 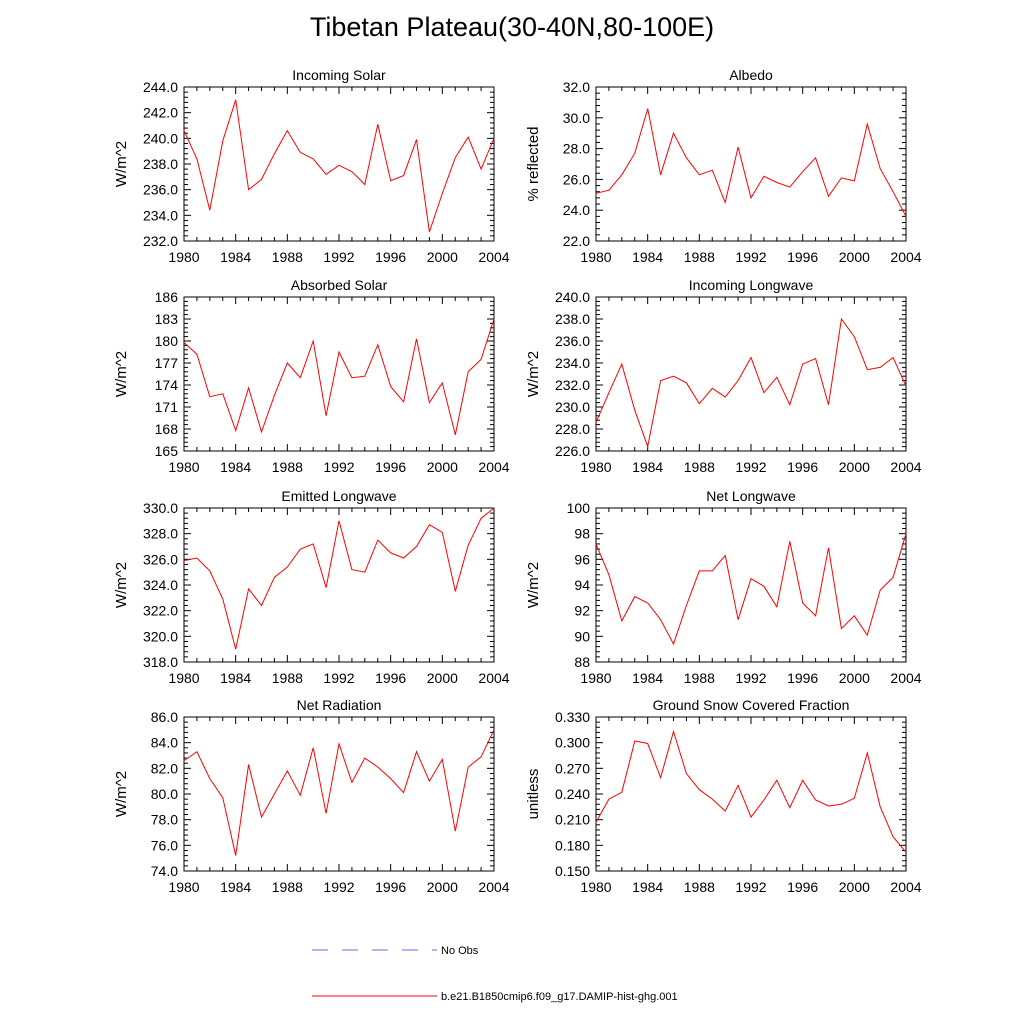 I want to click on y-tick-label: 324.0, so click(x=160, y=585).